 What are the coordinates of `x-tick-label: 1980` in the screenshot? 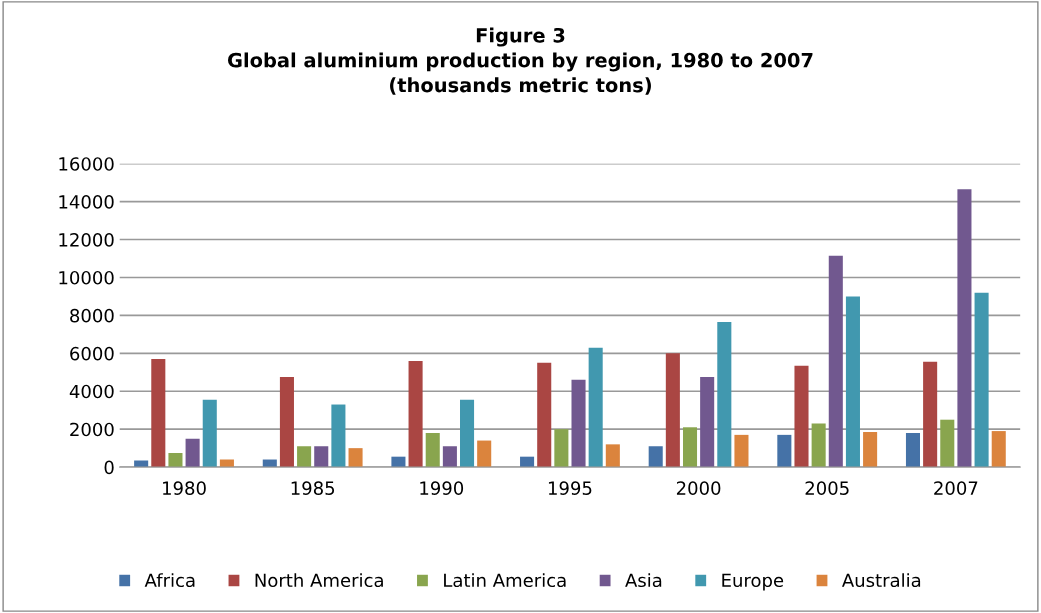 It's located at (184, 488).